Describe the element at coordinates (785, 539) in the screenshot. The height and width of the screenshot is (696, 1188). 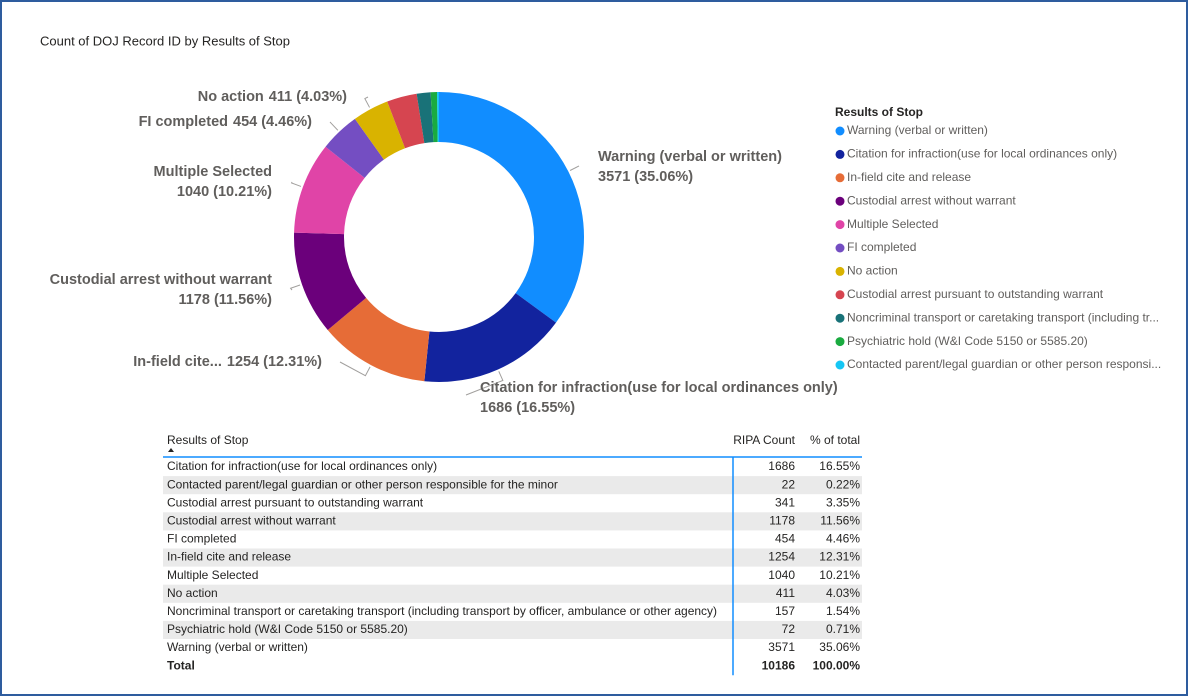
I see `table-cell: 454` at that location.